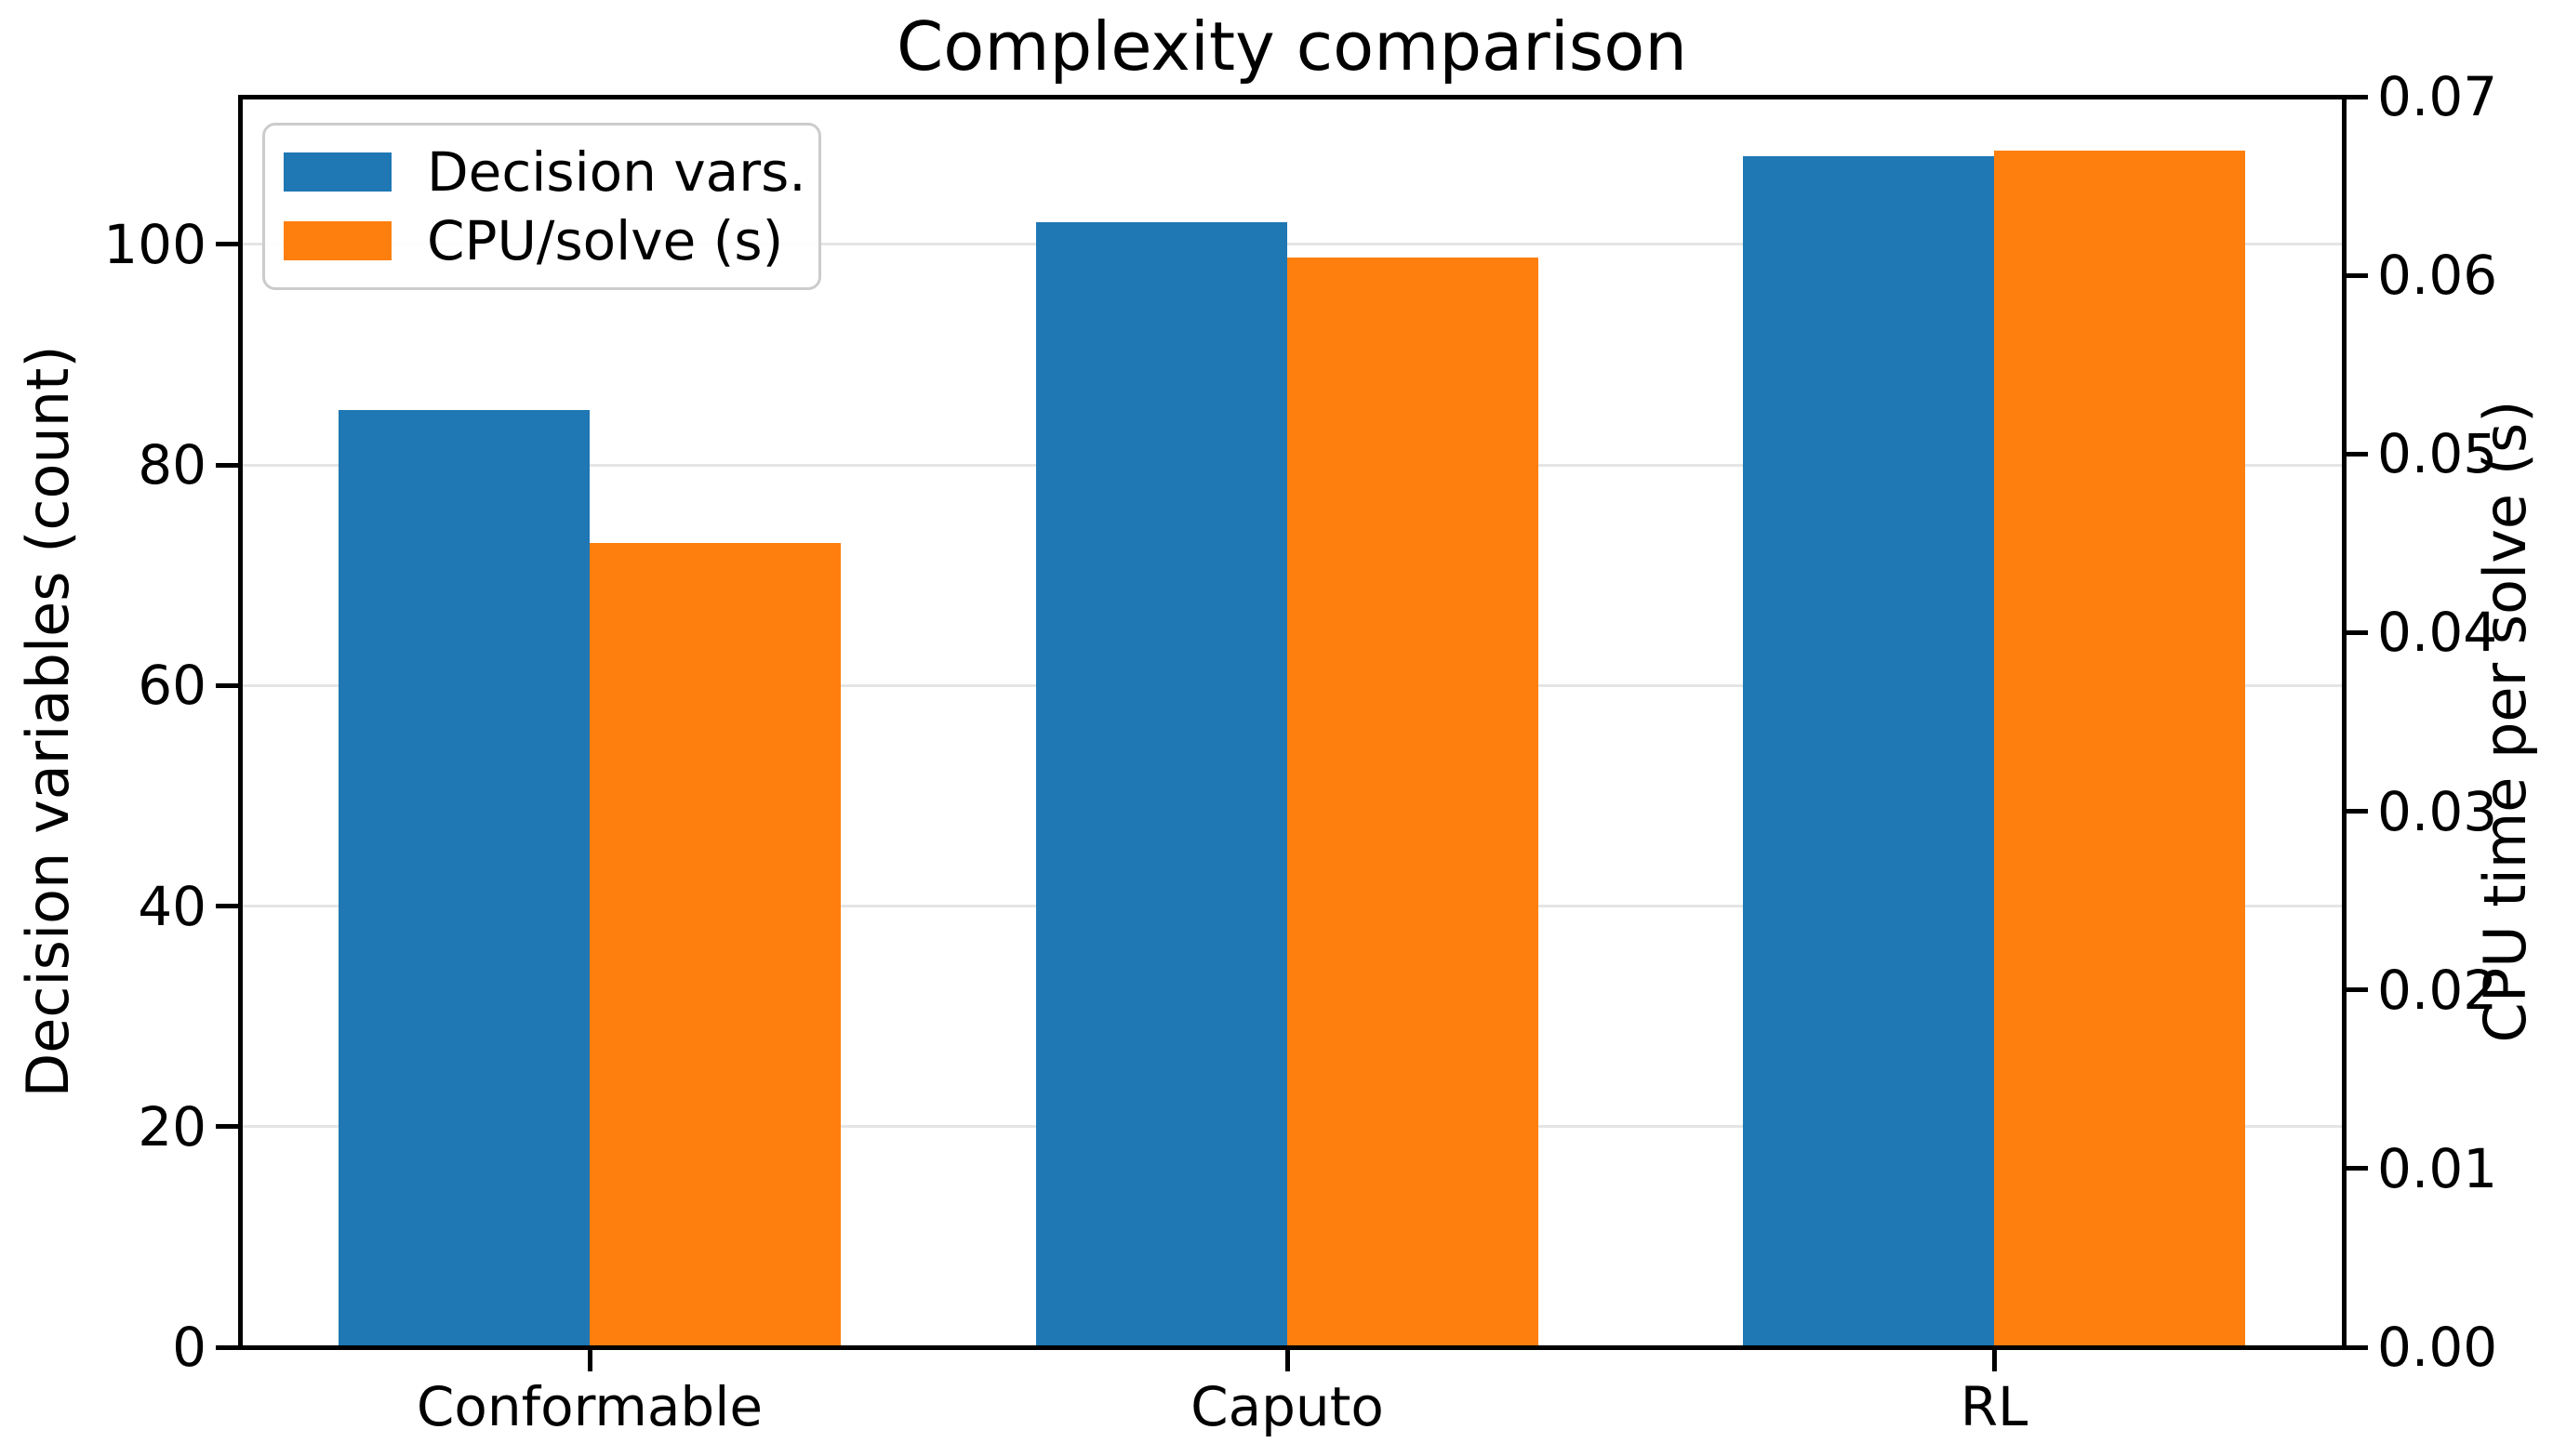 The width and height of the screenshot is (2553, 1456). I want to click on bar-cpu-solve-caputo, so click(1412, 802).